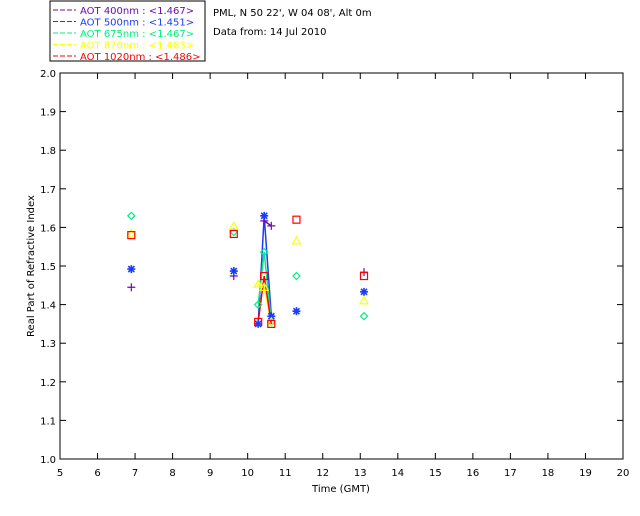 The height and width of the screenshot is (516, 640). Describe the element at coordinates (48, 190) in the screenshot. I see `y-tick-label: 1.7` at that location.